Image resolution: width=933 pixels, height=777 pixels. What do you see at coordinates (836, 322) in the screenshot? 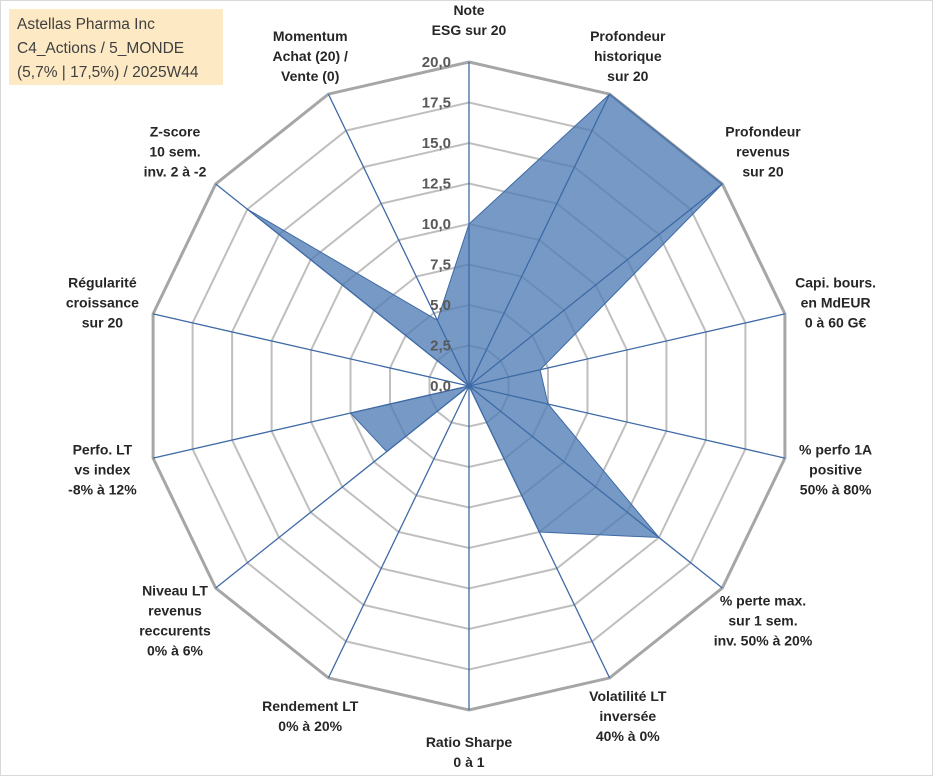
I see `axis-label-3-line-2: 0 à 60 G€` at bounding box center [836, 322].